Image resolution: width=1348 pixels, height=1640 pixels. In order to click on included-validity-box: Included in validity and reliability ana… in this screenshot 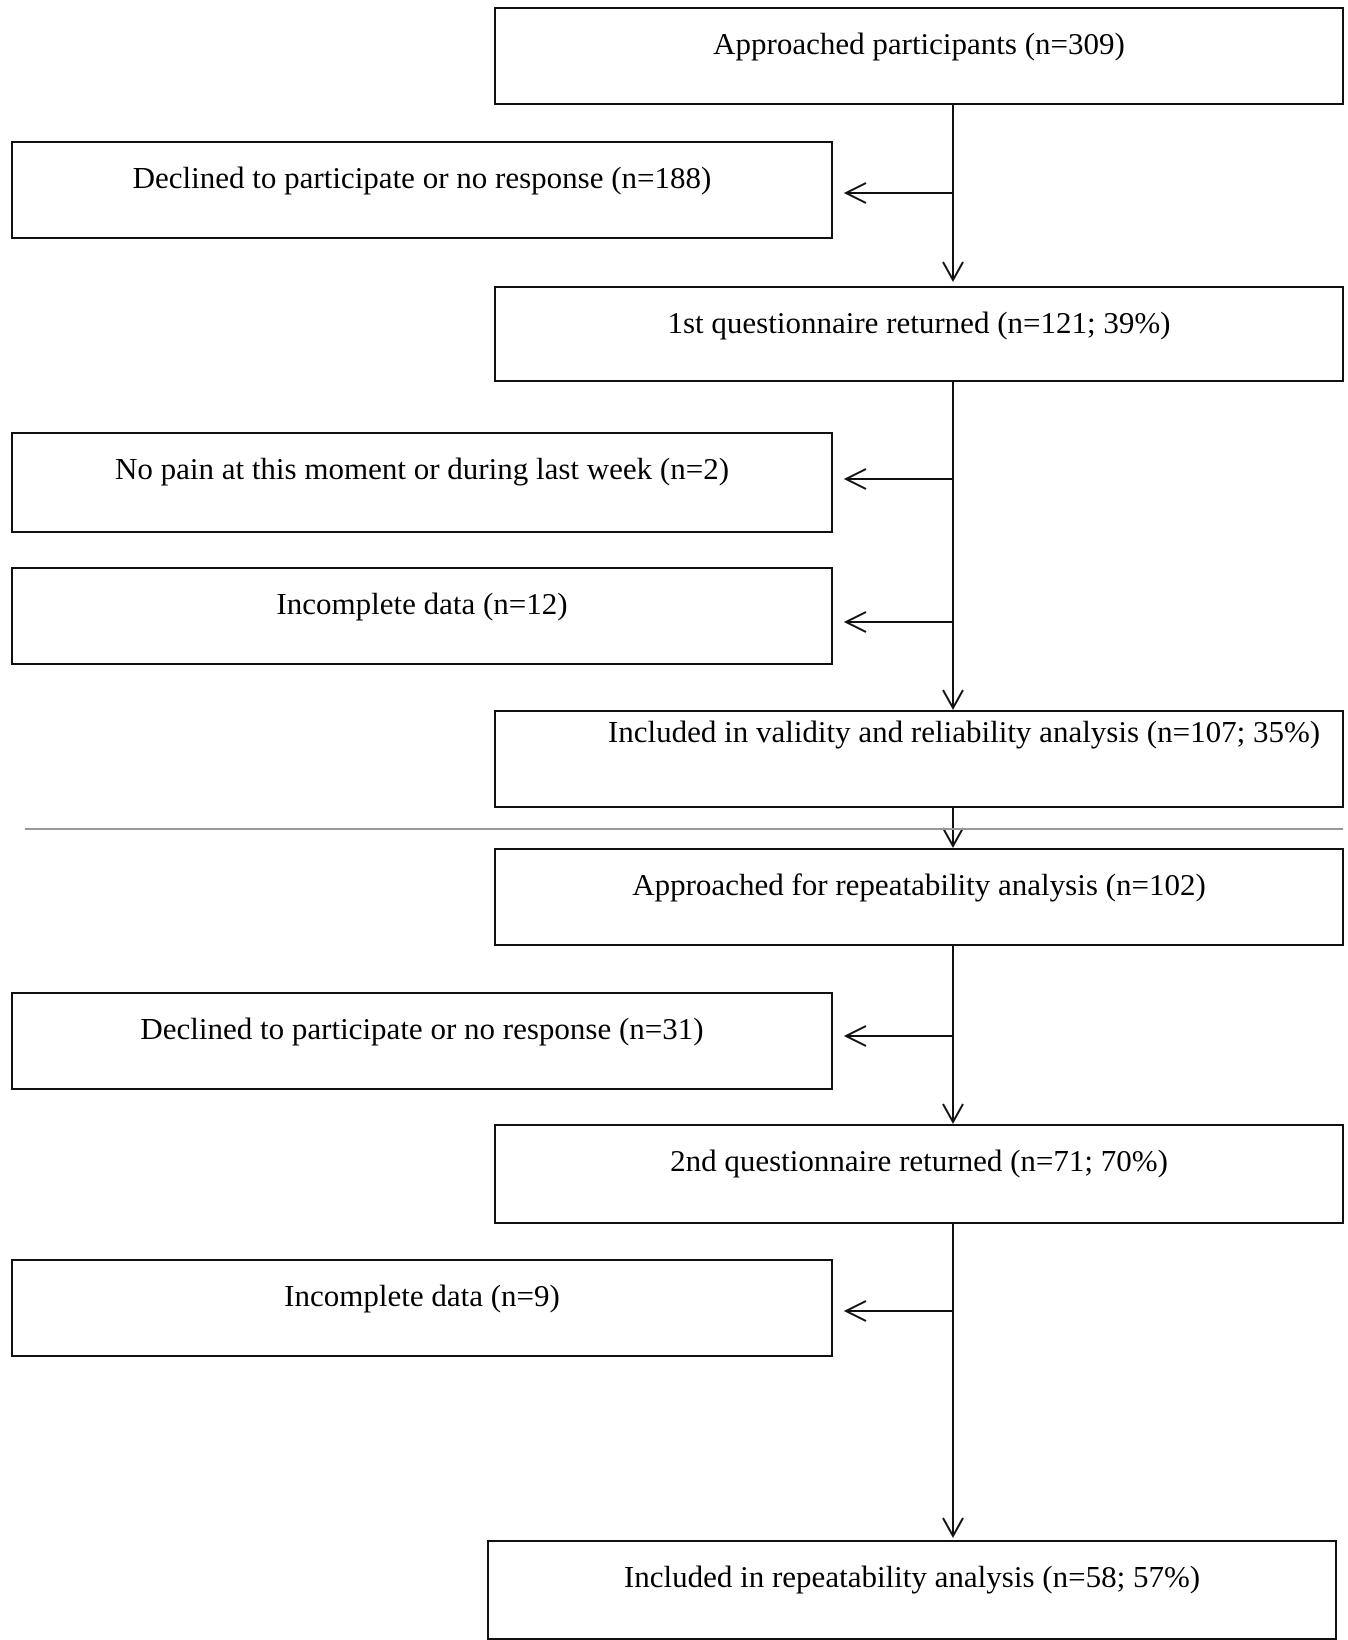, I will do `click(919, 759)`.